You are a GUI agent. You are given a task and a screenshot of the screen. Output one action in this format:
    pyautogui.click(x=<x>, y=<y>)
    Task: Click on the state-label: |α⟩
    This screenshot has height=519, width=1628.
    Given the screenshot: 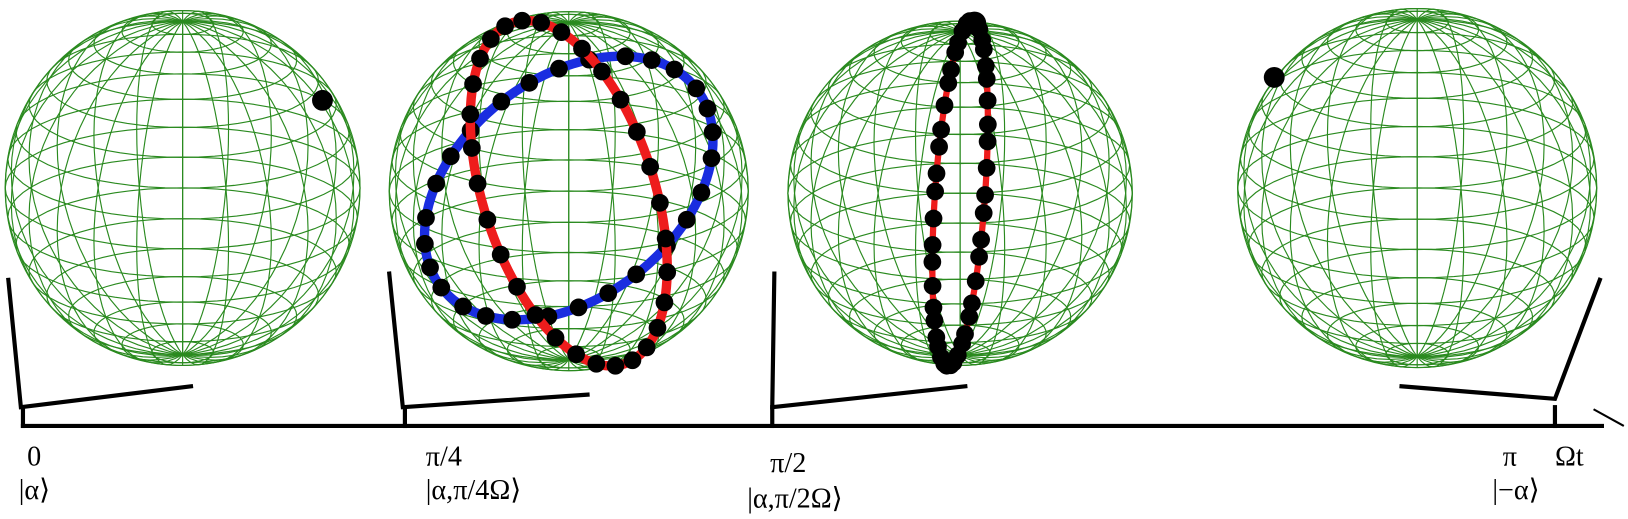 What is the action you would take?
    pyautogui.click(x=34, y=490)
    